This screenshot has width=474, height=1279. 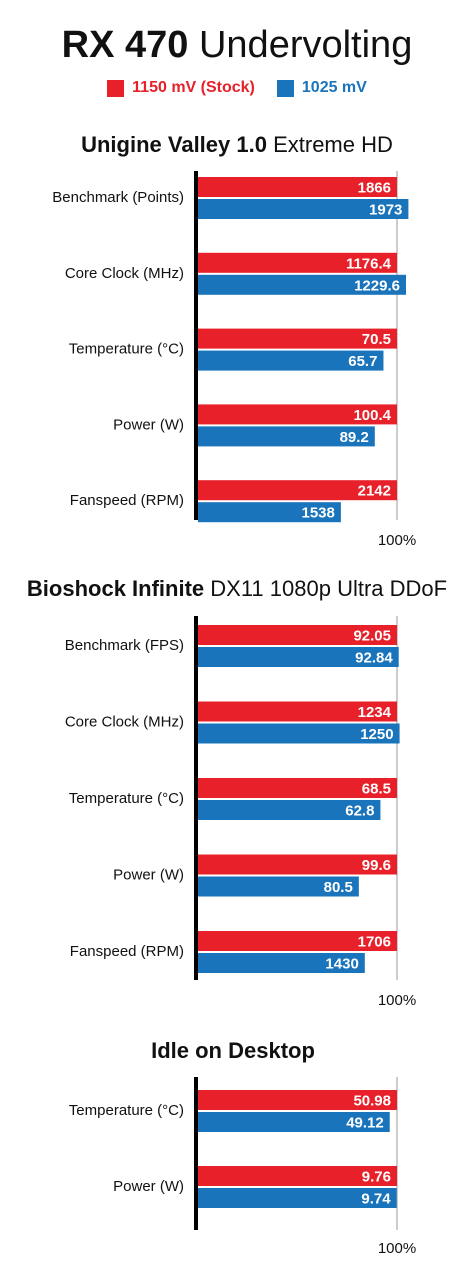 I want to click on legend-item-stock: 1150 mV (Stock), so click(x=181, y=88).